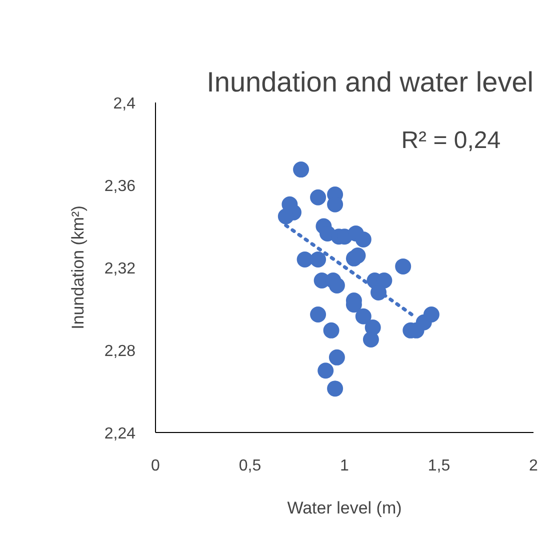 The width and height of the screenshot is (546, 547). What do you see at coordinates (439, 466) in the screenshot?
I see `x-tick-label: 1,5` at bounding box center [439, 466].